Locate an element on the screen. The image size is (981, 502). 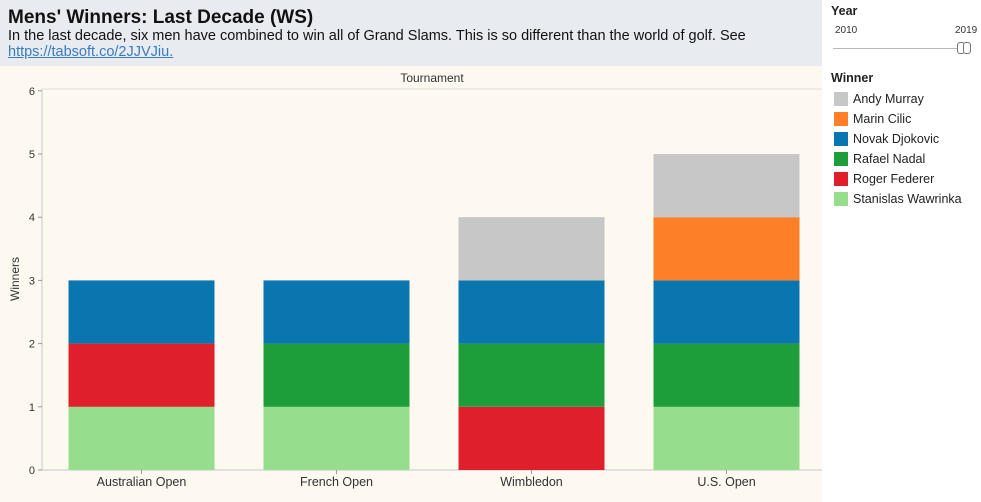
legend-item-andy-murray: Andy Murray is located at coordinates (898, 99).